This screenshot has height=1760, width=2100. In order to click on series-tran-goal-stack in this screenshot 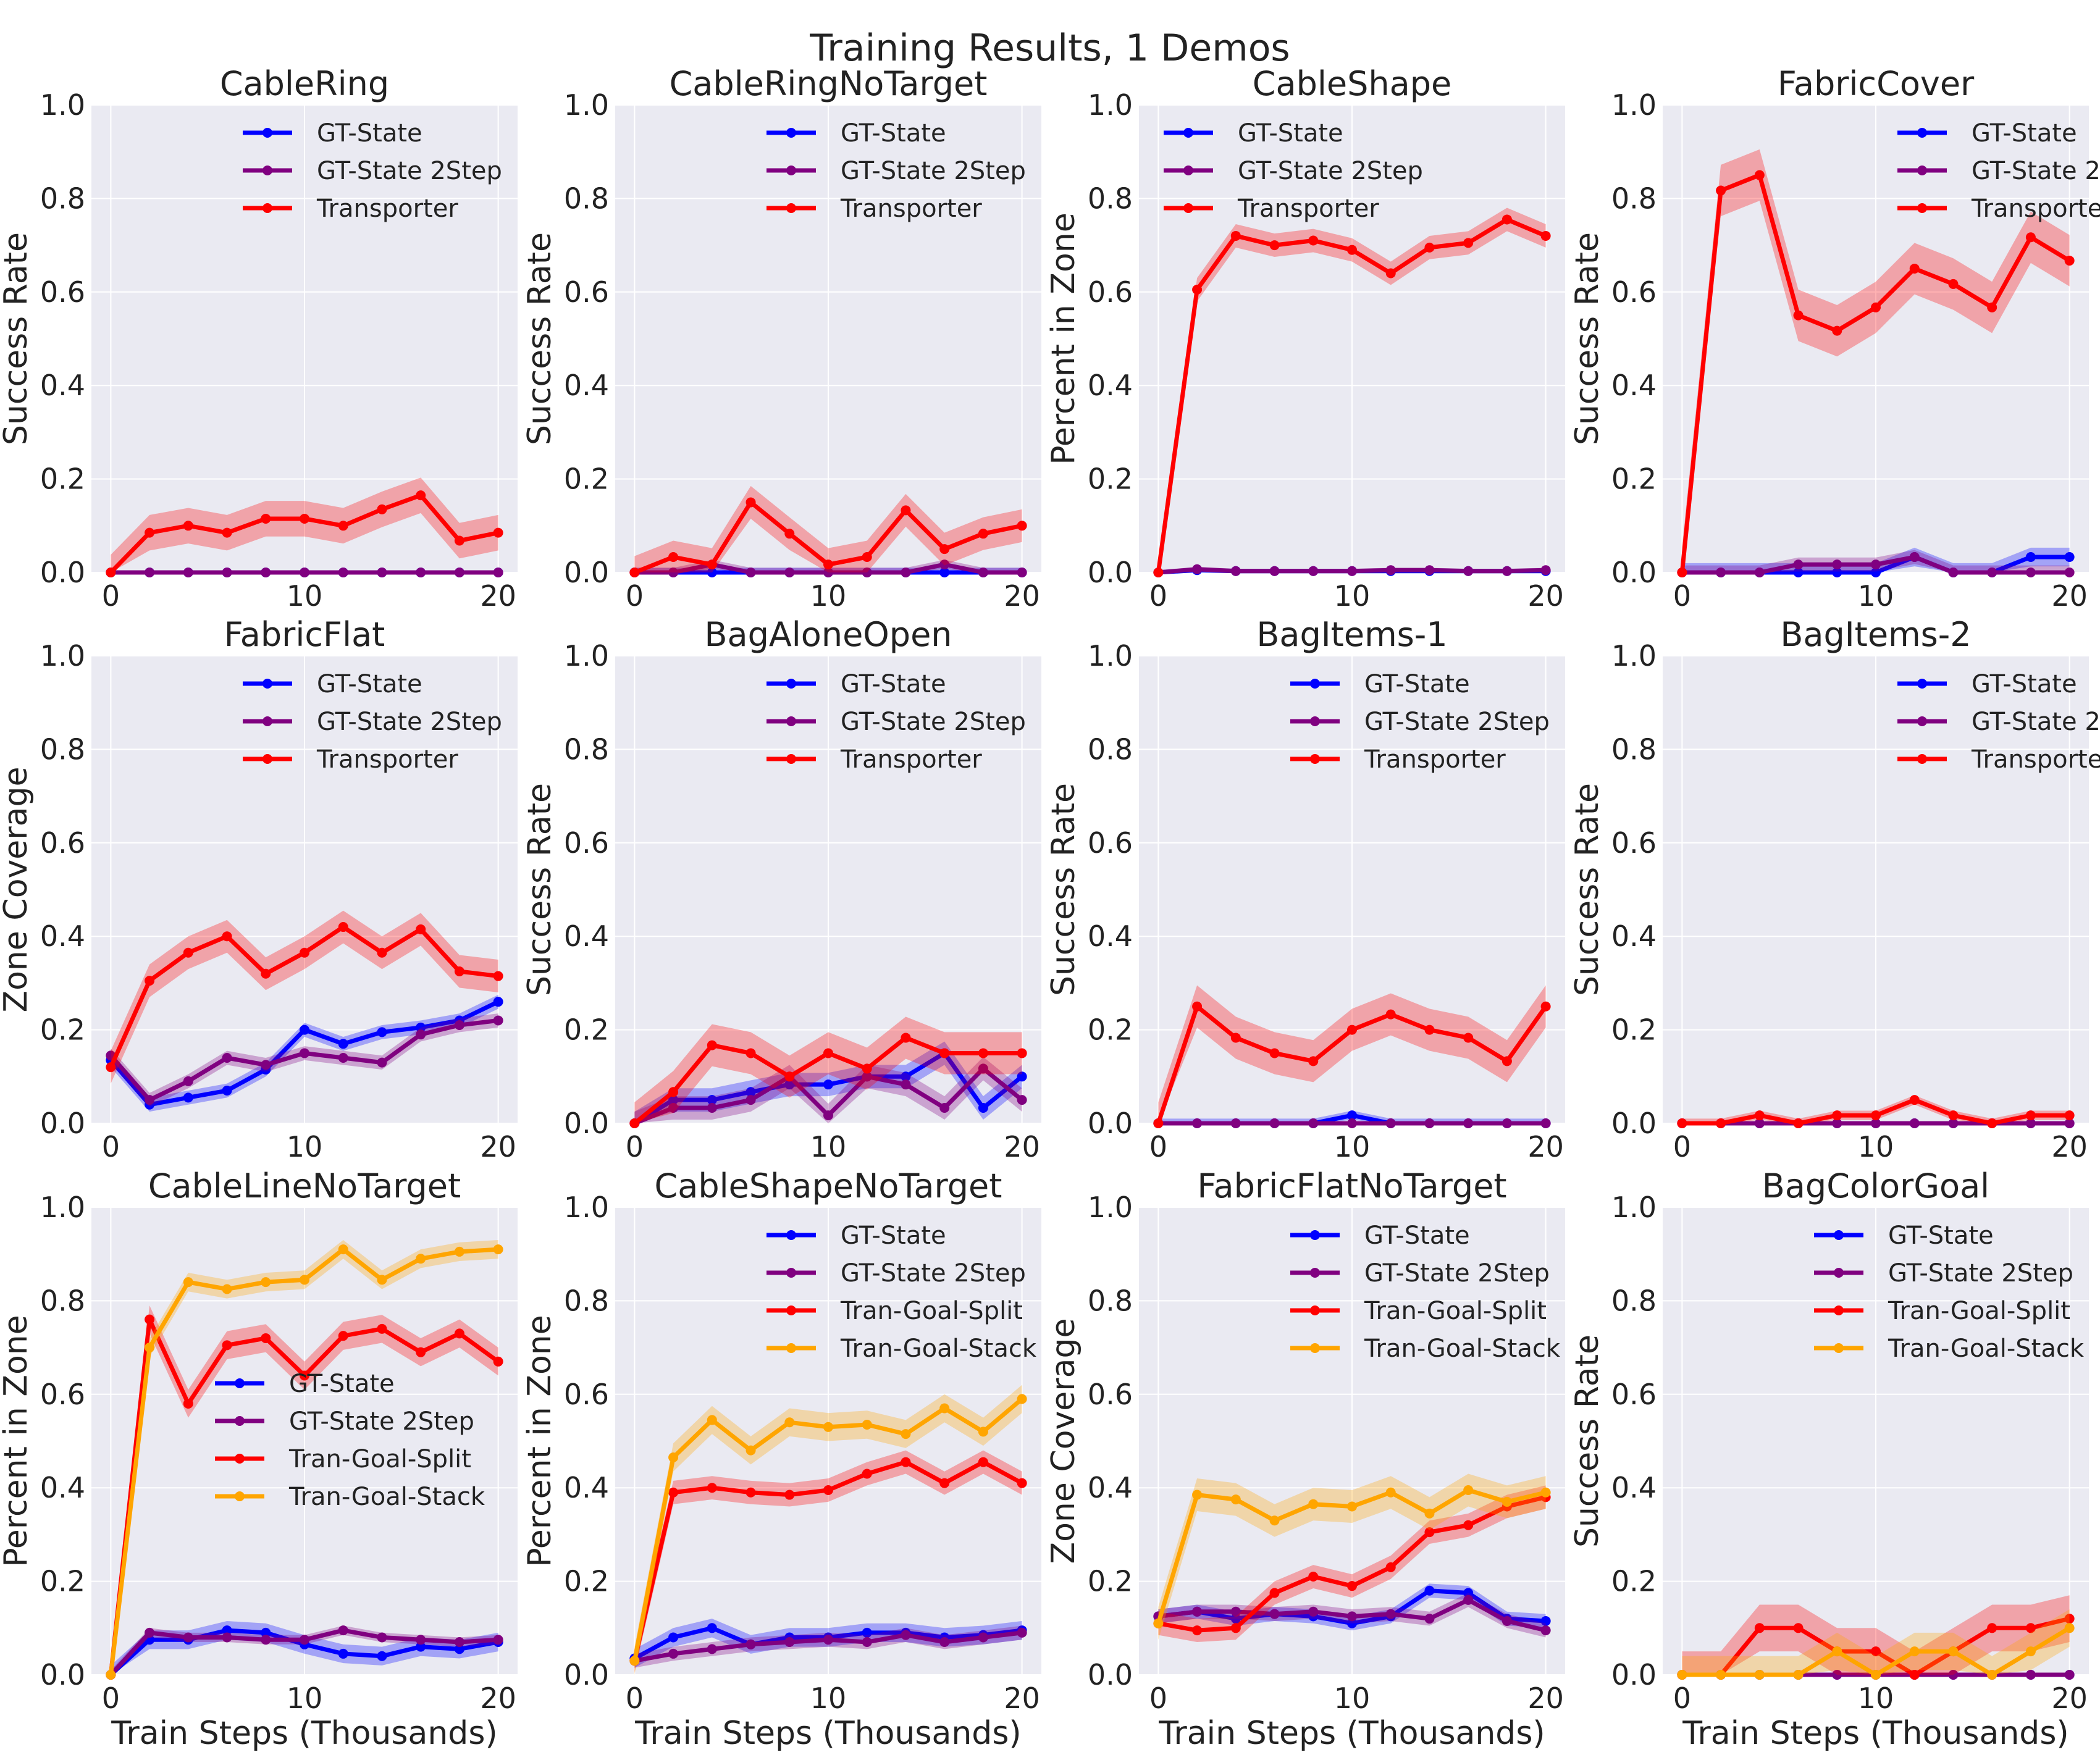, I will do `click(1876, 1644)`.